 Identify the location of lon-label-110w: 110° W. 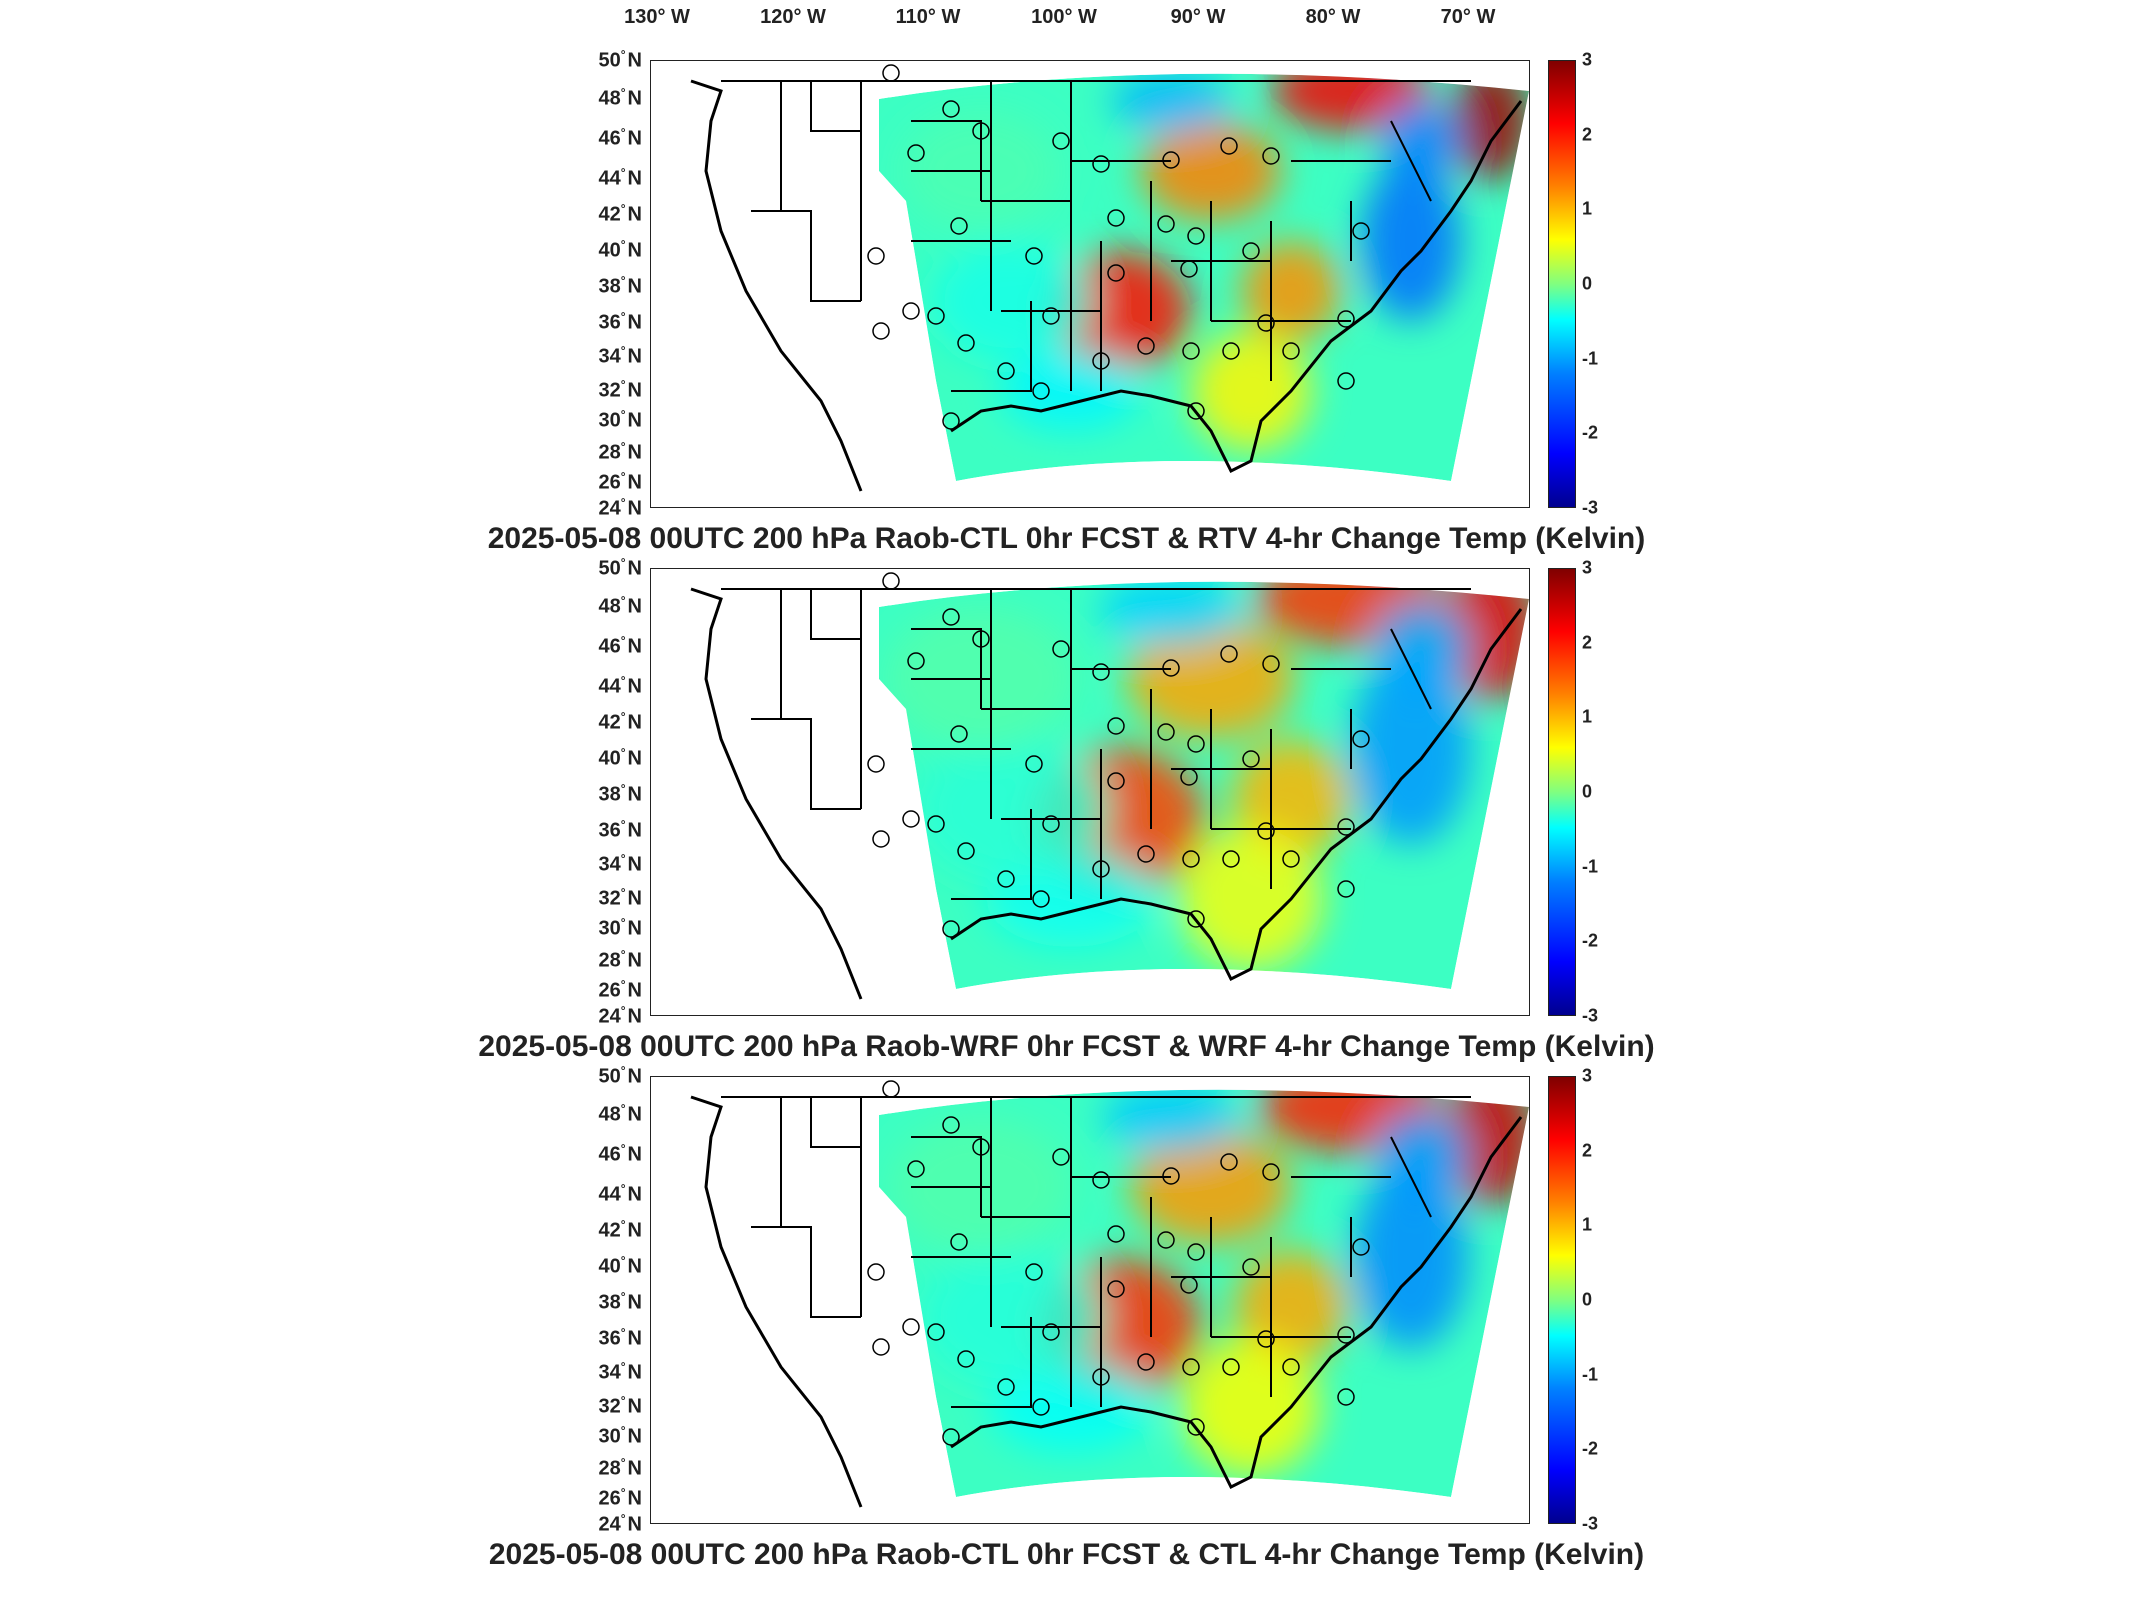
(928, 17).